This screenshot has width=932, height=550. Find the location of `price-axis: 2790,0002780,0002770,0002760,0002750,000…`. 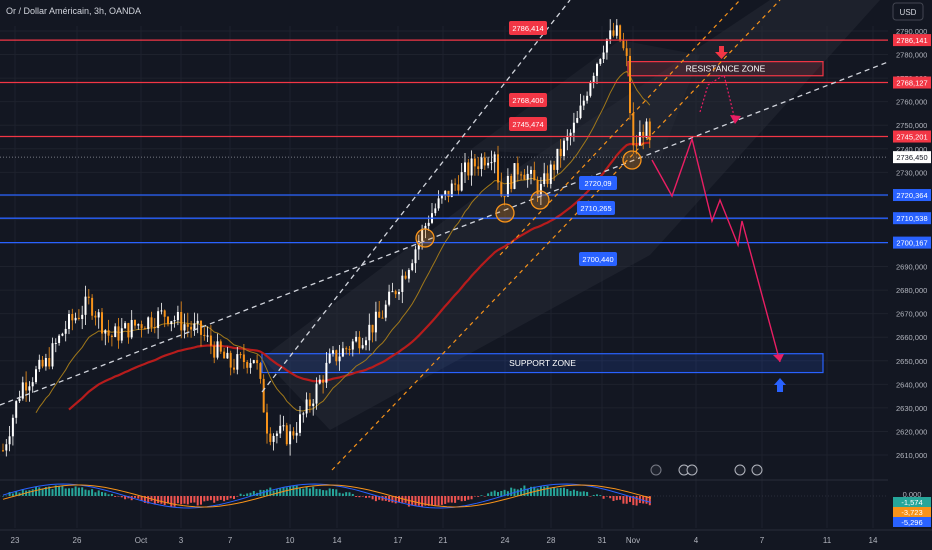

price-axis: 2790,0002780,0002770,0002760,0002750,000… is located at coordinates (910, 277).